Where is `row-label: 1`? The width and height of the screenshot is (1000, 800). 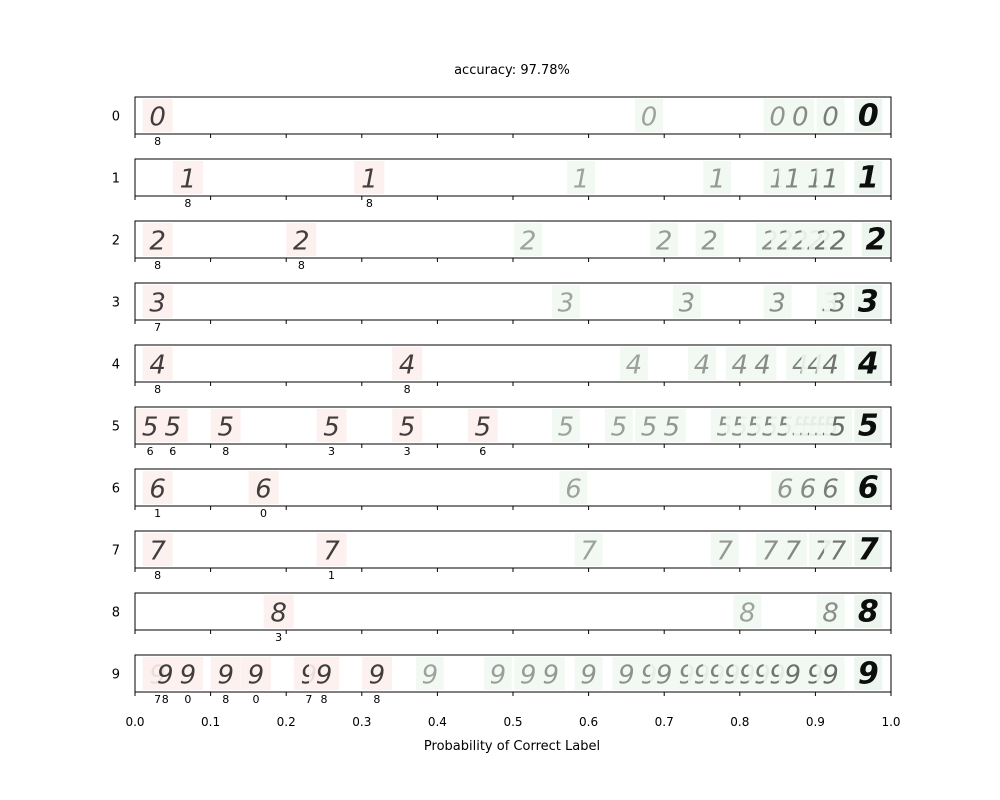
row-label: 1 is located at coordinates (116, 179).